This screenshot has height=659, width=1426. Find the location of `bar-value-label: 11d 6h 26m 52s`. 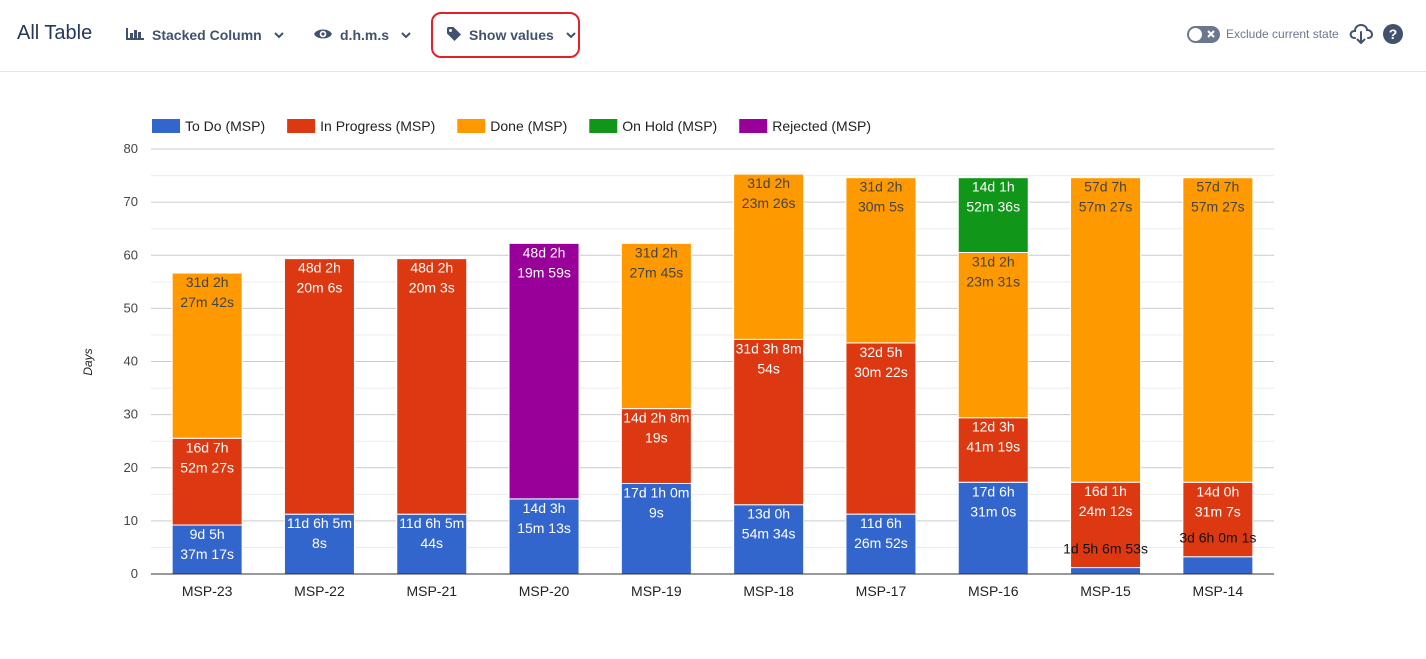

bar-value-label: 11d 6h 26m 52s is located at coordinates (881, 533).